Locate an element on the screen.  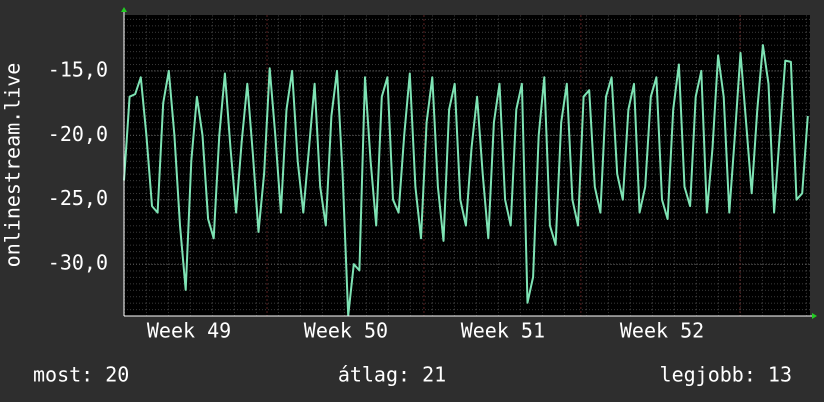
x-axis-arrow is located at coordinates (814, 316).